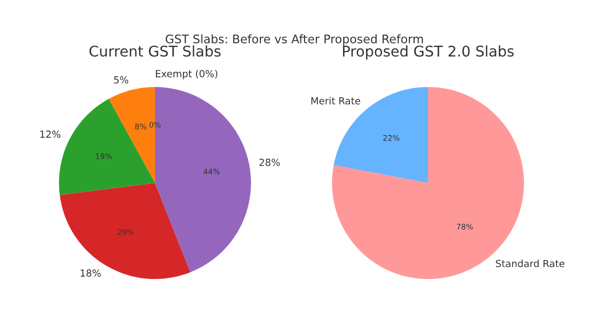  I want to click on text: GST Slabs: Before vs After Proposed Reform, so click(294, 40).